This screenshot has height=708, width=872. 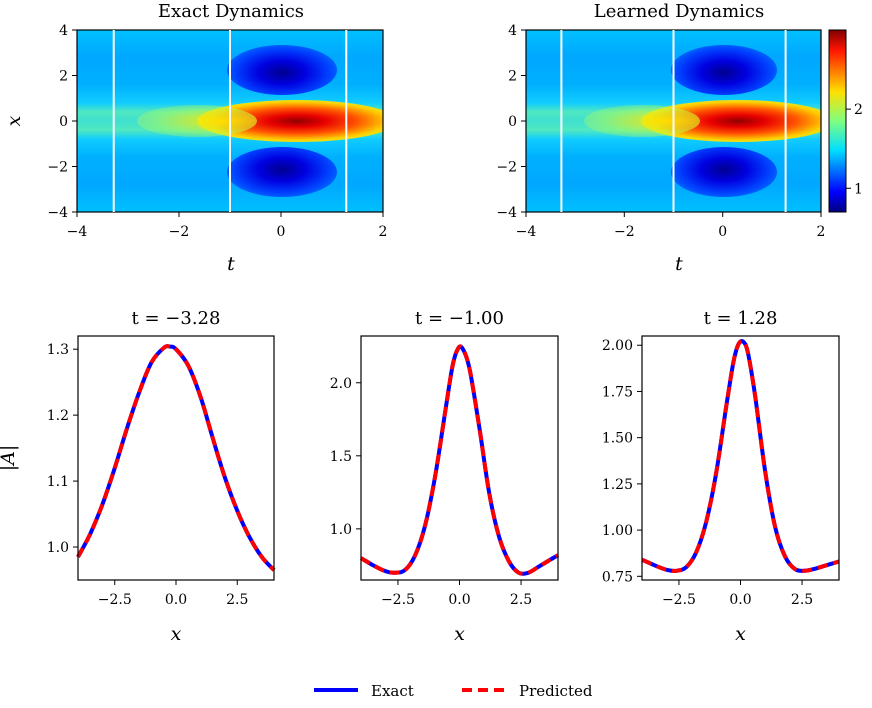 I want to click on heatmap-exact-slice-lines, so click(x=230, y=121).